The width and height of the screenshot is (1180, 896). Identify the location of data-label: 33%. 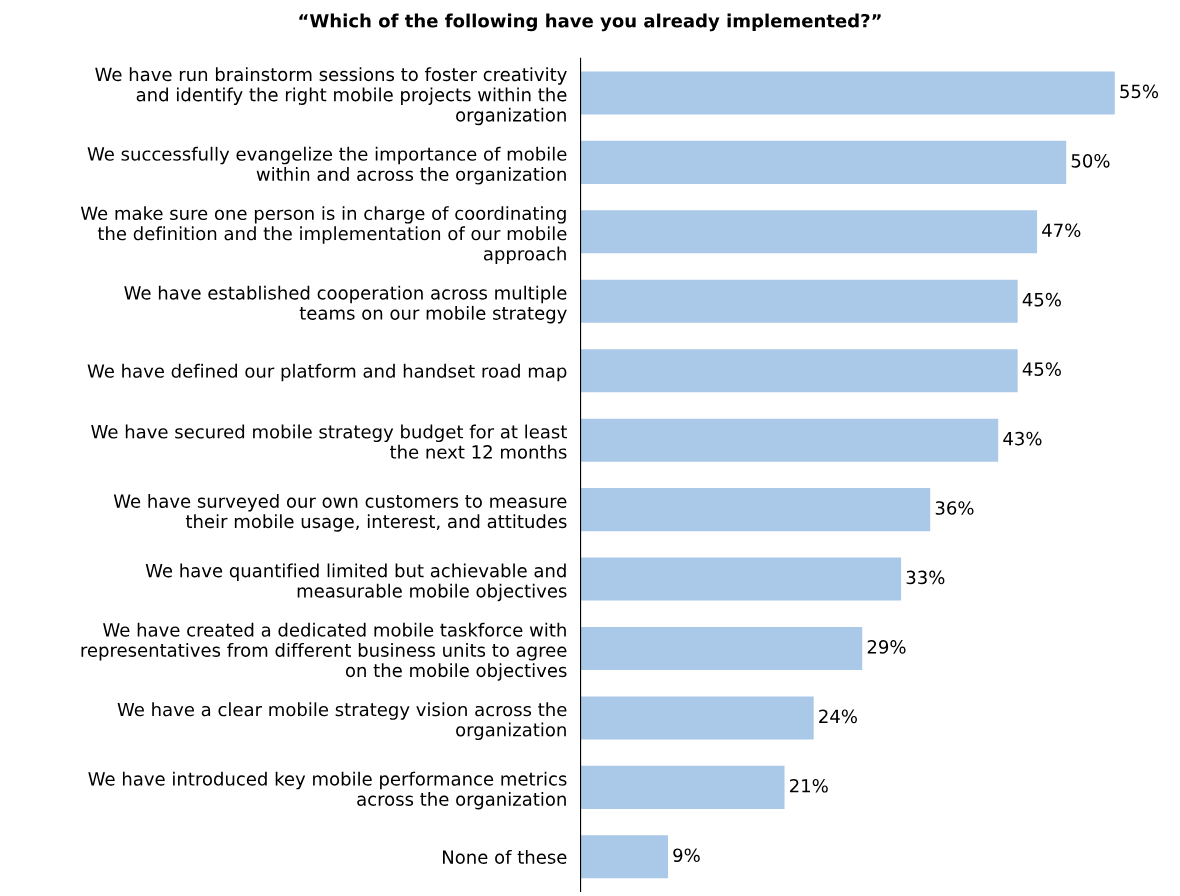
(925, 577).